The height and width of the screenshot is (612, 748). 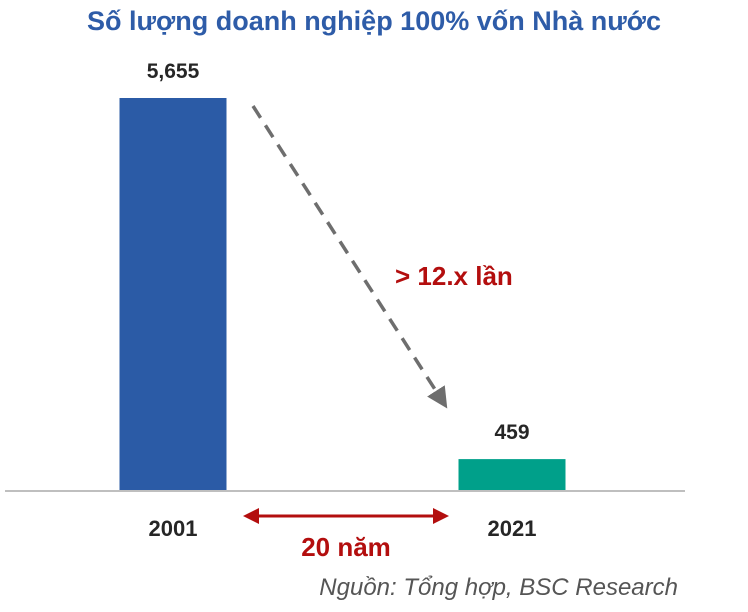 What do you see at coordinates (498, 587) in the screenshot?
I see `source-note: Nguồn: Tổng hợp, BSC Research` at bounding box center [498, 587].